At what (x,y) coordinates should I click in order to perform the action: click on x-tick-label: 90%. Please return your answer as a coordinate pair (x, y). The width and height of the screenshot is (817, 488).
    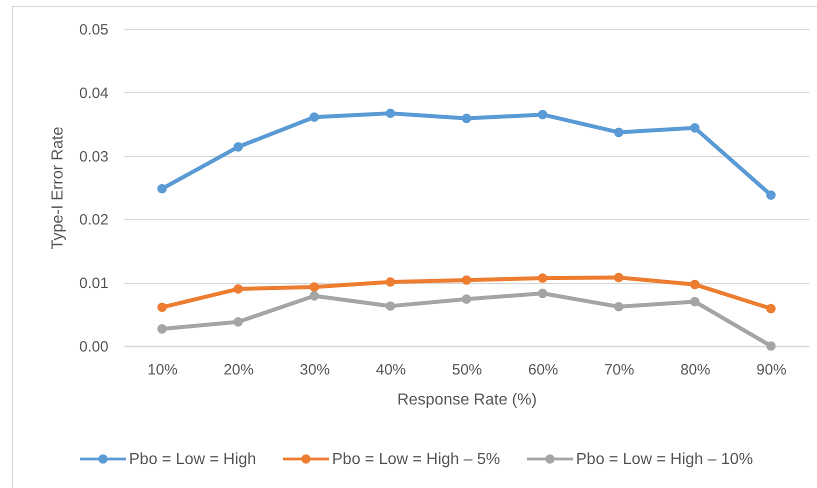
    Looking at the image, I should click on (771, 370).